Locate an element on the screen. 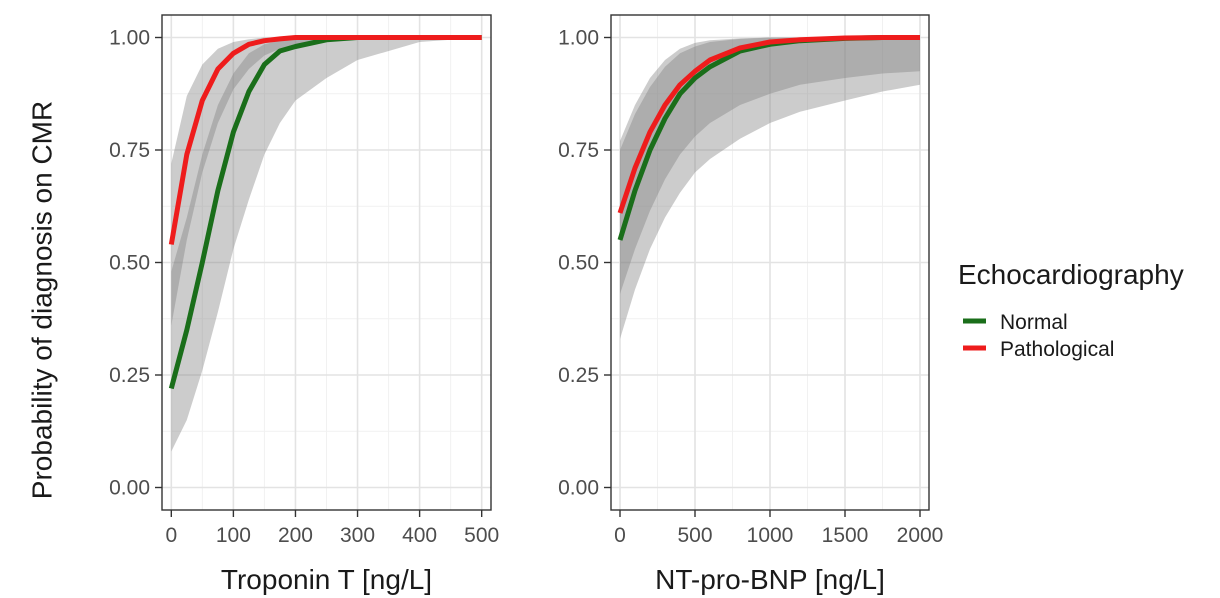 This screenshot has height=598, width=1220. troponin-y-tick-label: 0.50 is located at coordinates (129, 263).